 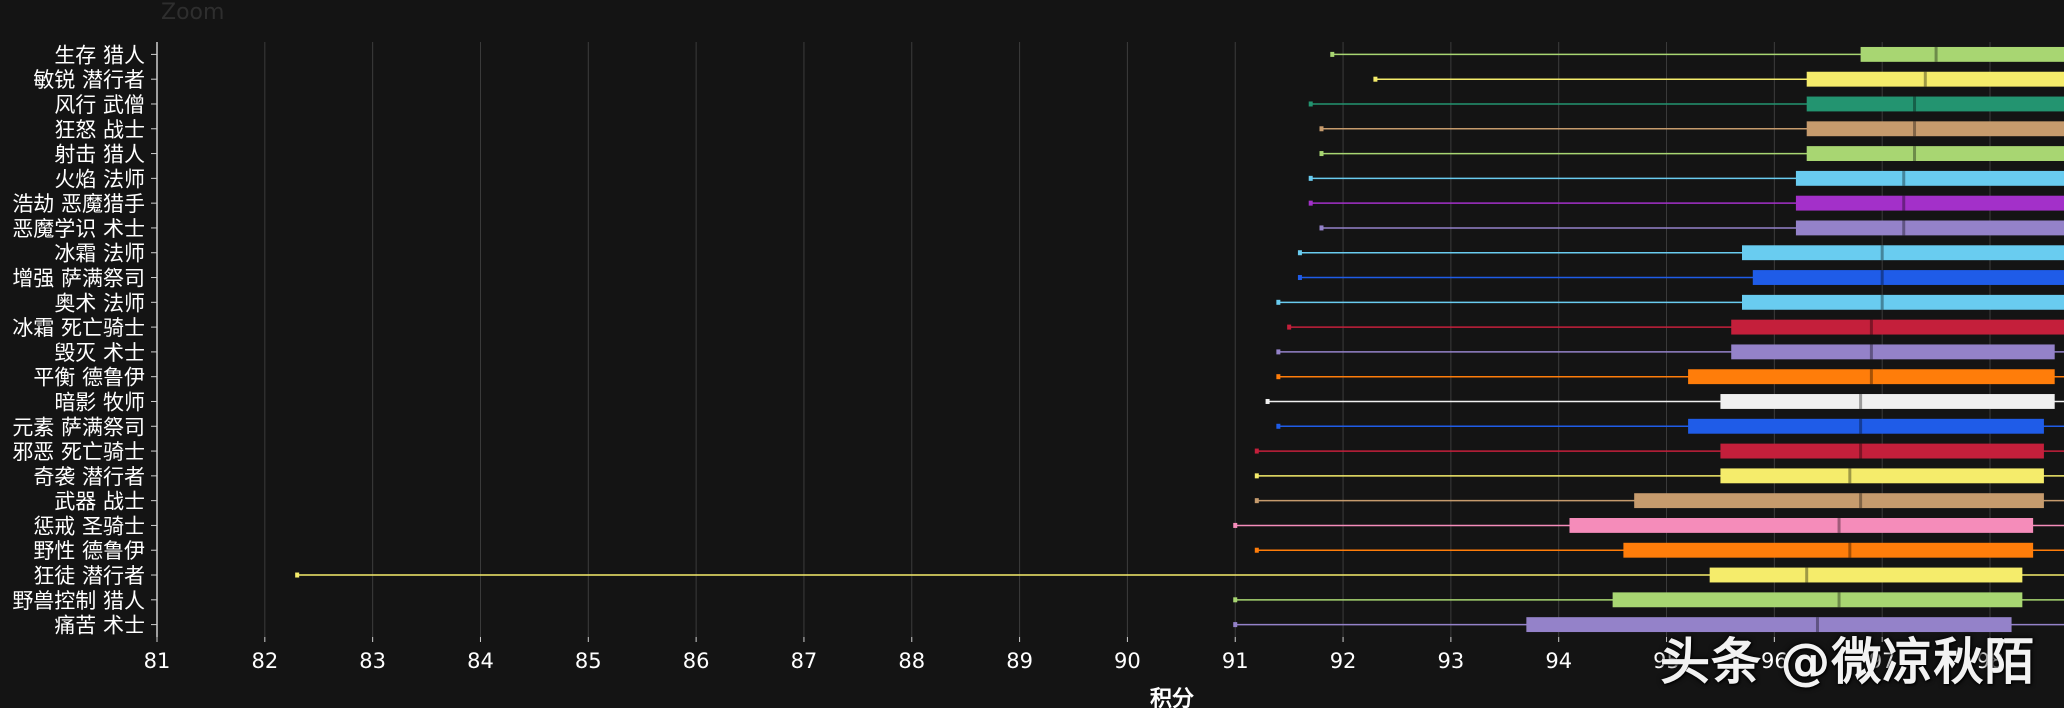 What do you see at coordinates (89, 576) in the screenshot?
I see `category-label: 狂徒 潜行者` at bounding box center [89, 576].